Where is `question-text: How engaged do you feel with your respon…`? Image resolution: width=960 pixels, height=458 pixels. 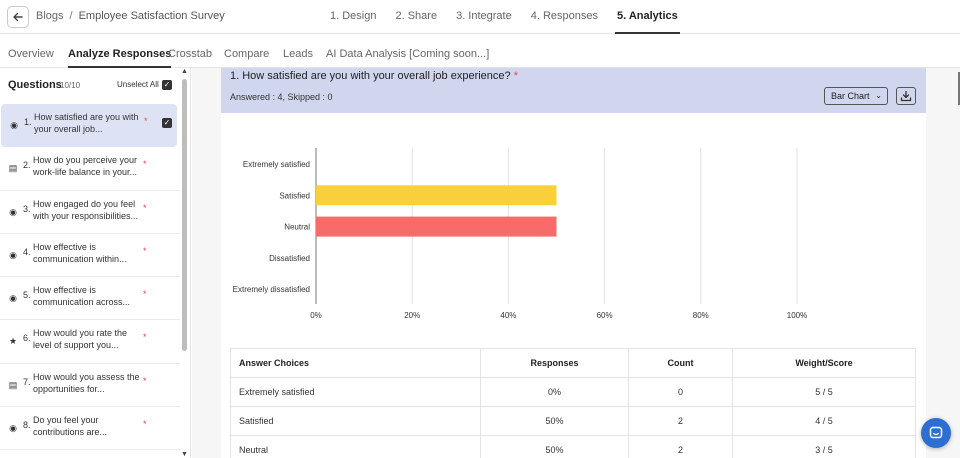
question-text: How engaged do you feel with your respon… is located at coordinates (86, 209).